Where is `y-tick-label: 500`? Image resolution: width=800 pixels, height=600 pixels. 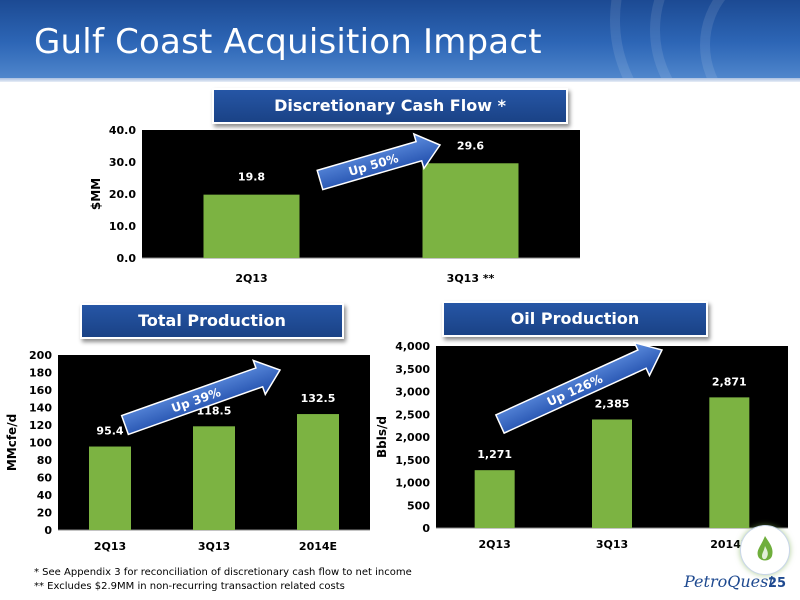
y-tick-label: 500 is located at coordinates (418, 505).